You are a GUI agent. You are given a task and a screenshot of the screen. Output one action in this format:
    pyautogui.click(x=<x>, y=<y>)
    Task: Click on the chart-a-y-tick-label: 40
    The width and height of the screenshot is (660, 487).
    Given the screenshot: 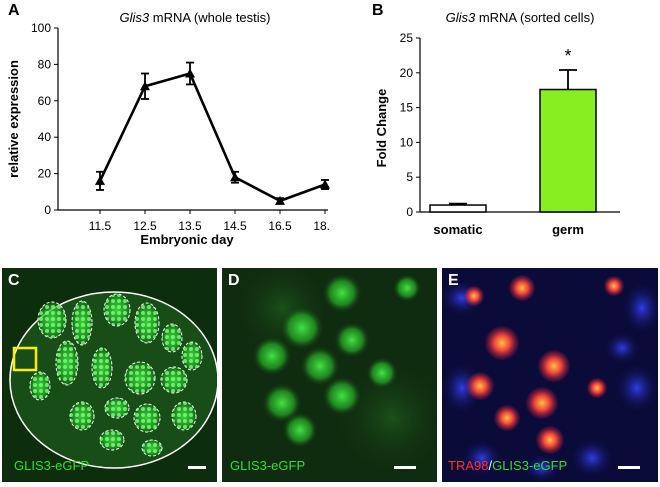 What is the action you would take?
    pyautogui.click(x=45, y=137)
    